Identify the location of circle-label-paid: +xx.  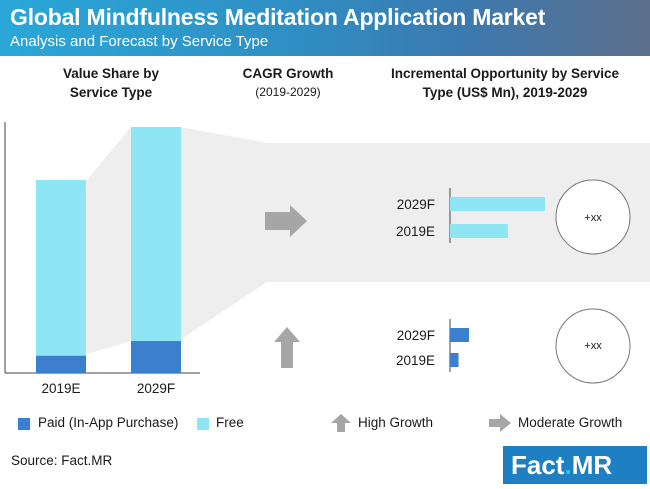
(593, 346).